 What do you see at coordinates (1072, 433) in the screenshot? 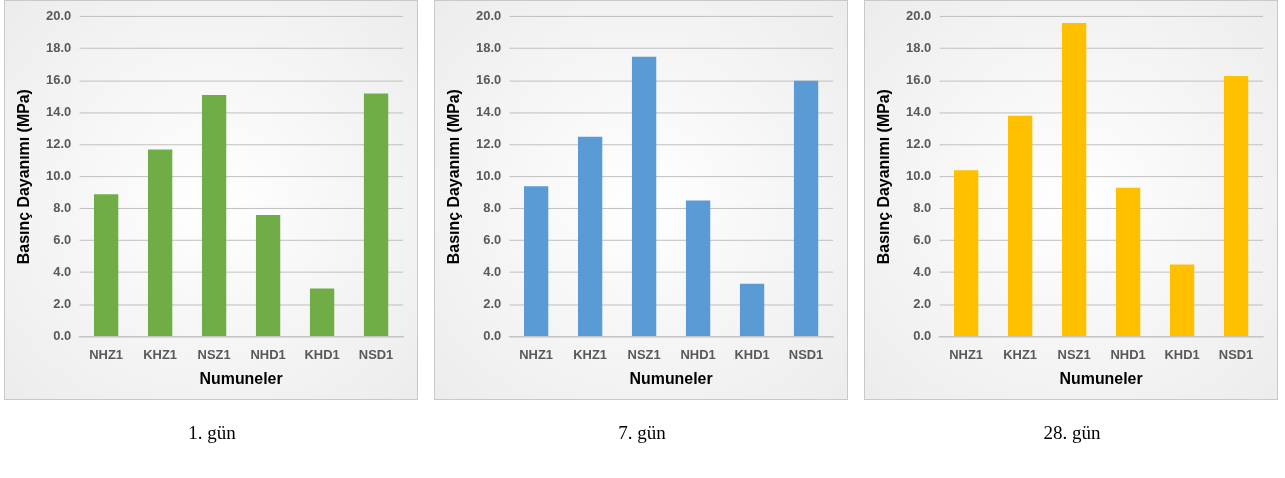
I see `text: 28. gün` at bounding box center [1072, 433].